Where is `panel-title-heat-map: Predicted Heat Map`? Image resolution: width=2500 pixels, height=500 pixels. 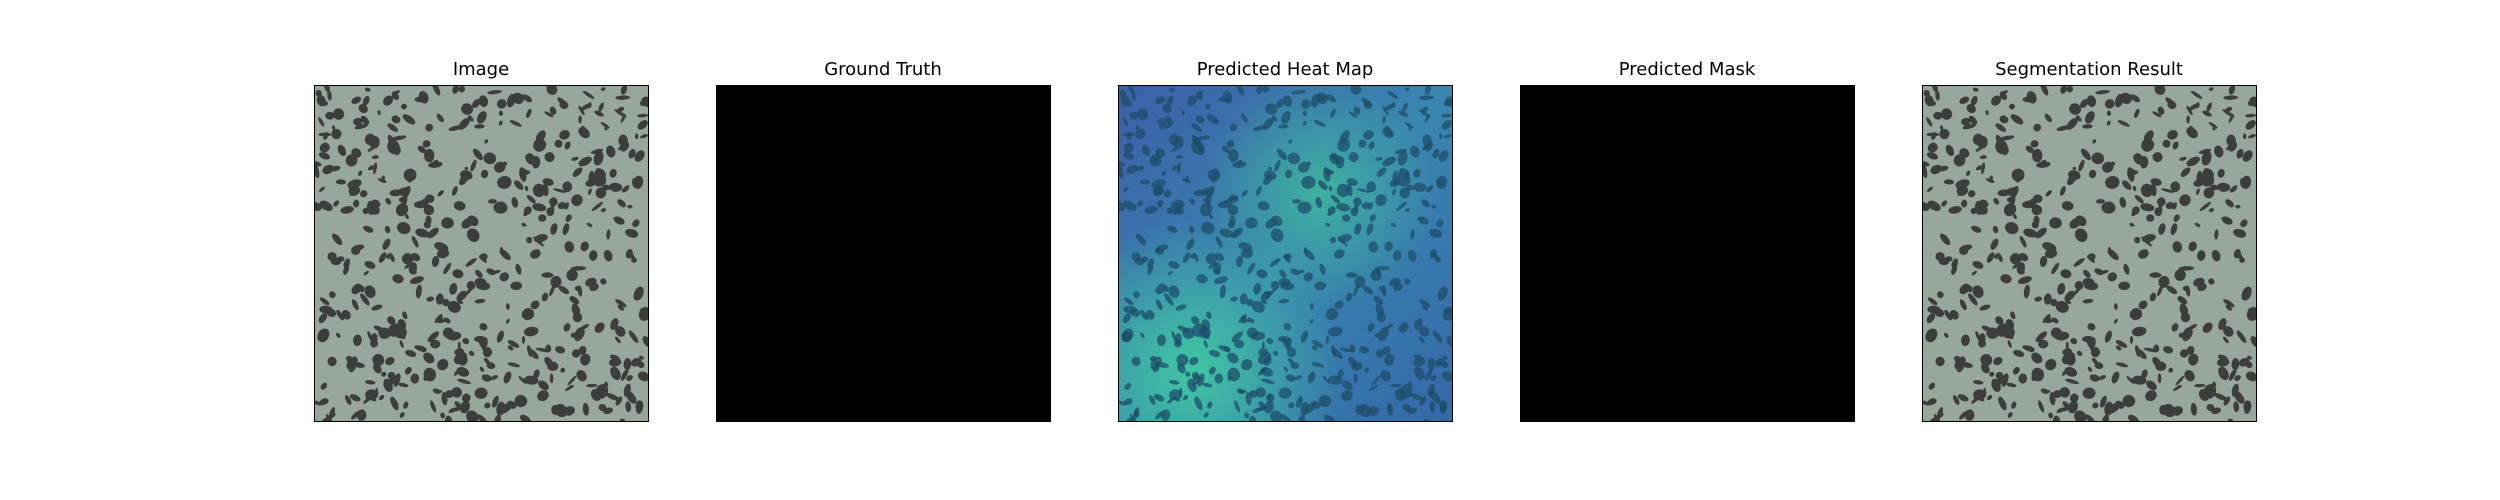
panel-title-heat-map: Predicted Heat Map is located at coordinates (1285, 69).